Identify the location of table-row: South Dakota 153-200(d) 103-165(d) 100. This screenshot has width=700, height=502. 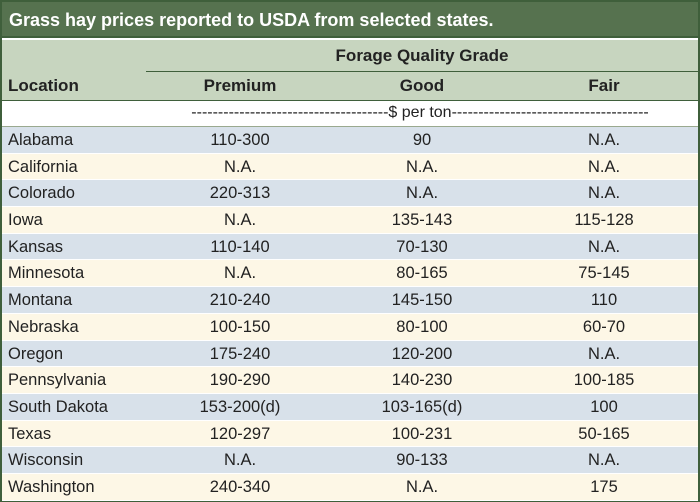
(350, 407).